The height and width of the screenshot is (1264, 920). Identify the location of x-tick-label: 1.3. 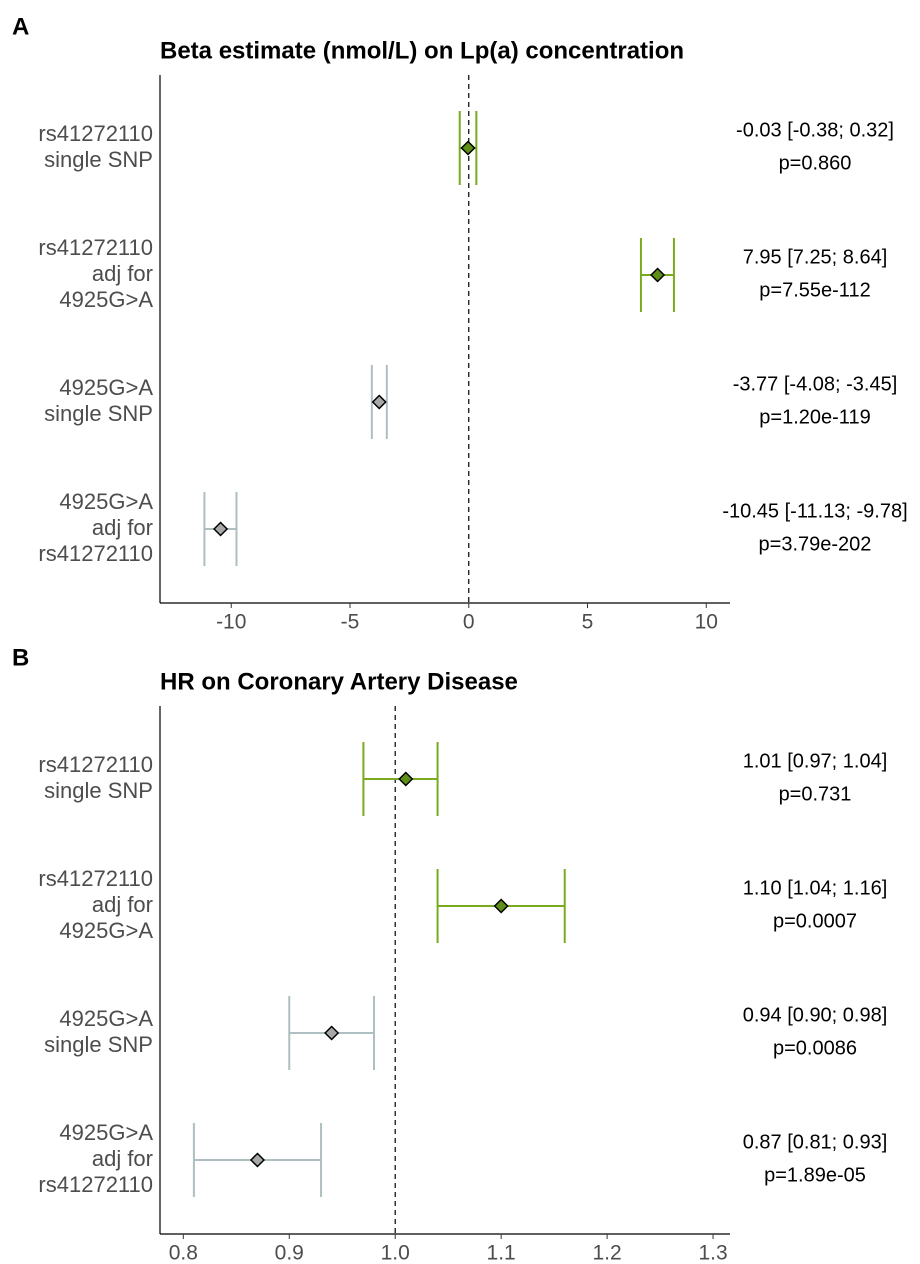
(712, 1253).